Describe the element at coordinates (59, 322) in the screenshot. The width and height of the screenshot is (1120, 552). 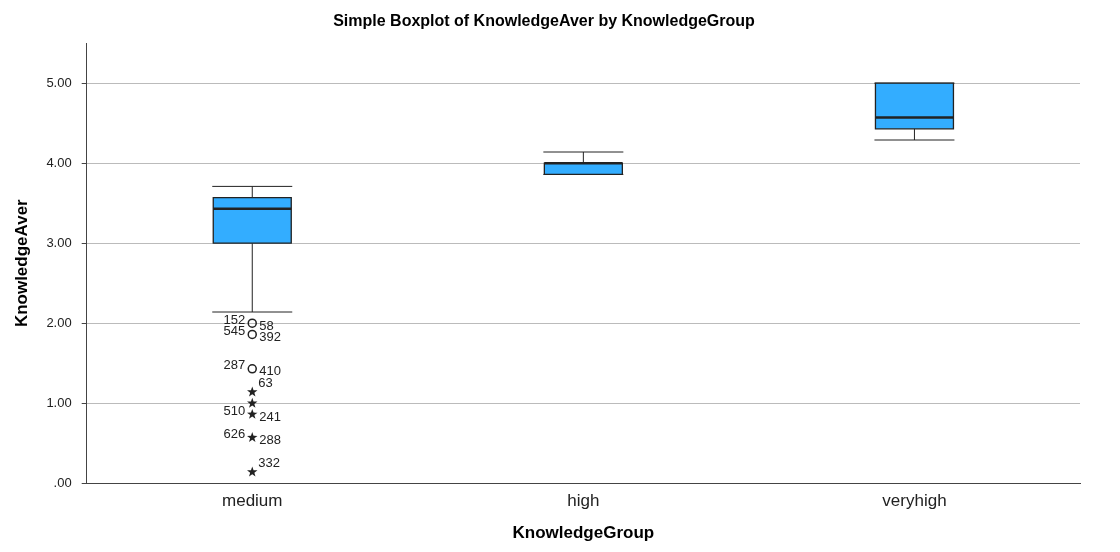
I see `y-tick-label: 2.00` at that location.